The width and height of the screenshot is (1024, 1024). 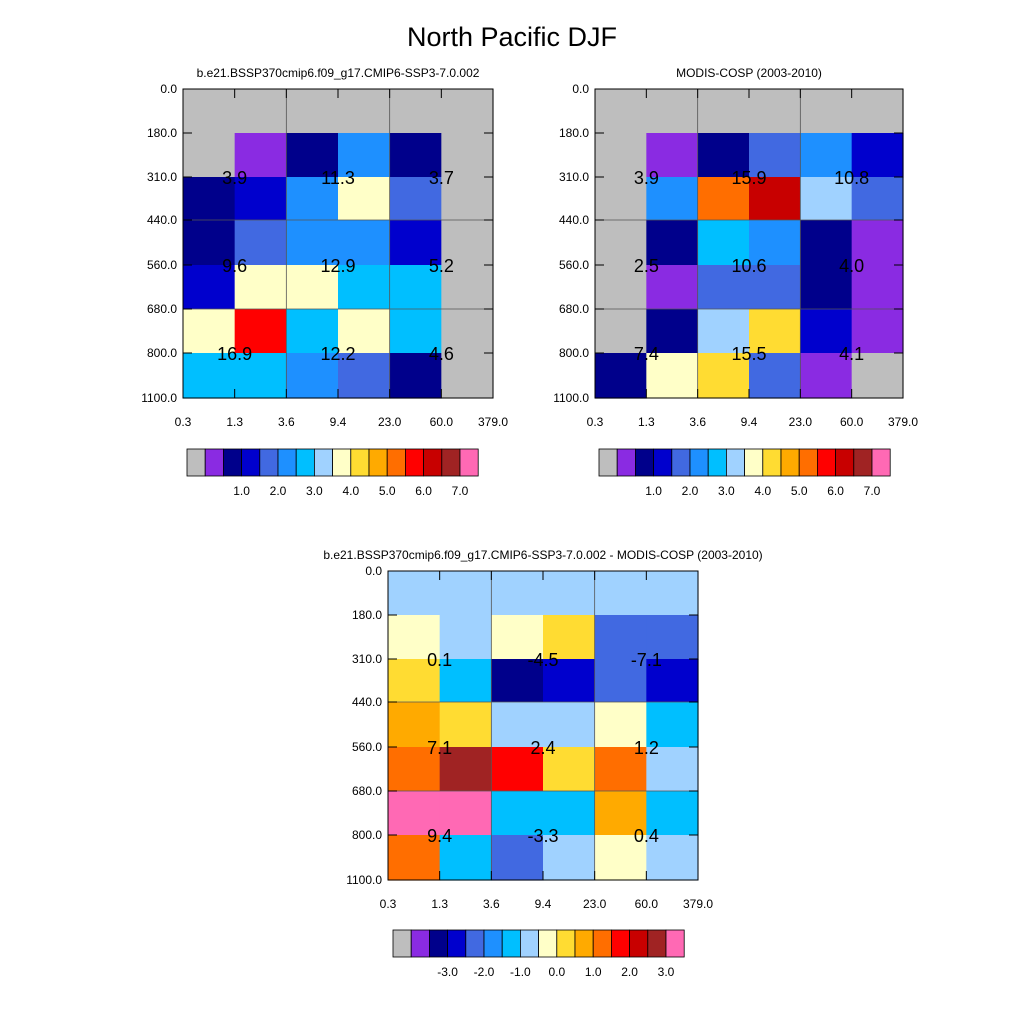 I want to click on block-value-label: 7.4, so click(x=646, y=354).